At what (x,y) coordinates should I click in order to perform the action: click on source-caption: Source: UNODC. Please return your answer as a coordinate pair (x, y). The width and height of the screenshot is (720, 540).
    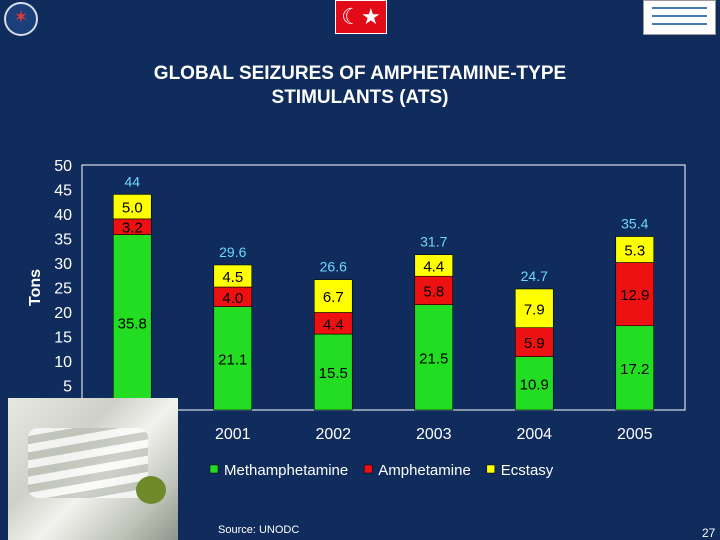
    Looking at the image, I should click on (259, 530).